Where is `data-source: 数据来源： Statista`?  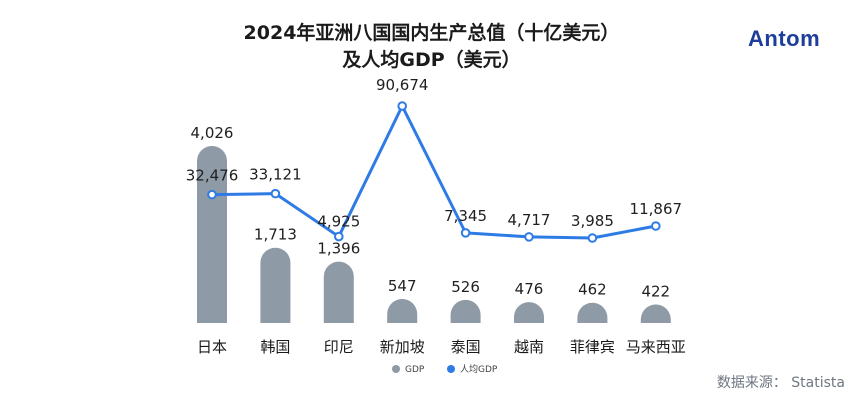
data-source: 数据来源： Statista is located at coordinates (780, 383).